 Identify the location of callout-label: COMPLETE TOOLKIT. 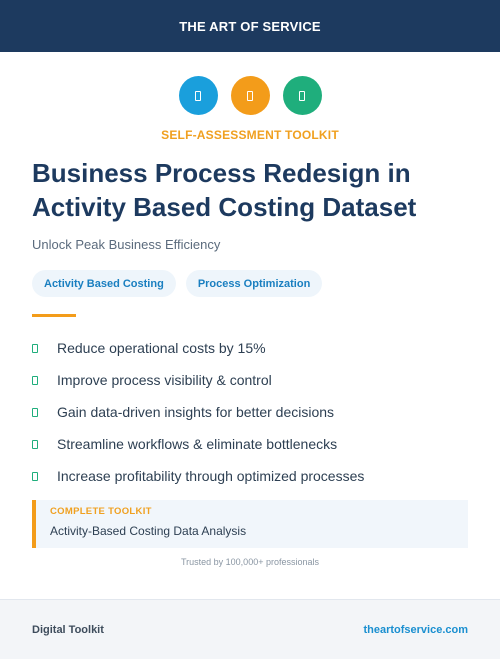
(101, 511).